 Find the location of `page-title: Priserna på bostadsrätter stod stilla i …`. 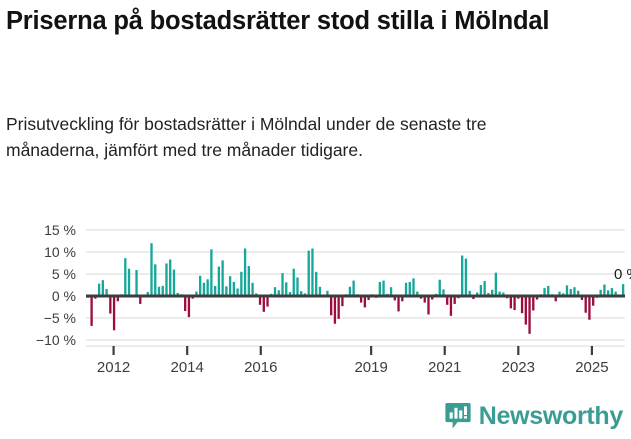

page-title: Priserna på bostadsrätter stod stilla i … is located at coordinates (278, 21).